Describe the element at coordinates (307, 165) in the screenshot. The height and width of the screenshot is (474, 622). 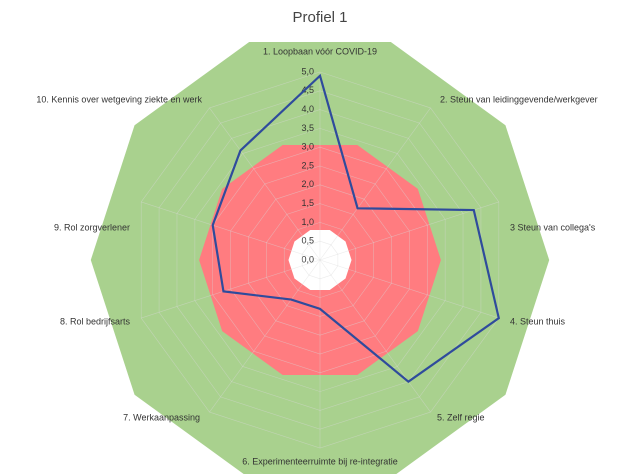
I see `y-tick-label: 2,5` at that location.